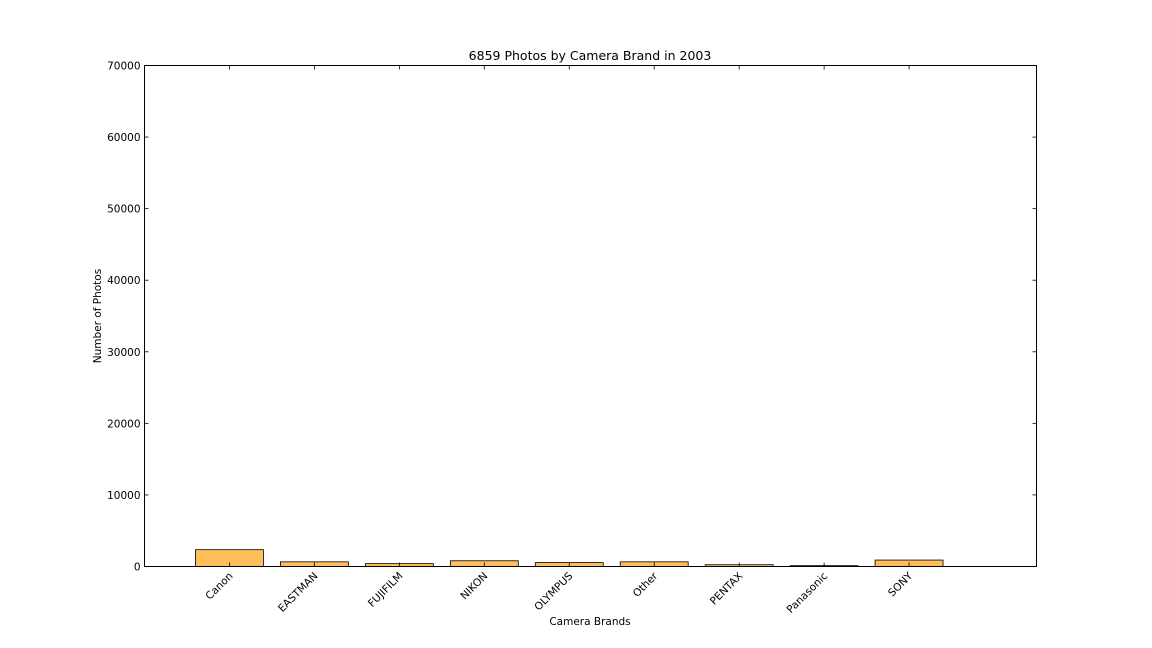 The width and height of the screenshot is (1152, 648). I want to click on x-tick-label: PENTAX, so click(726, 588).